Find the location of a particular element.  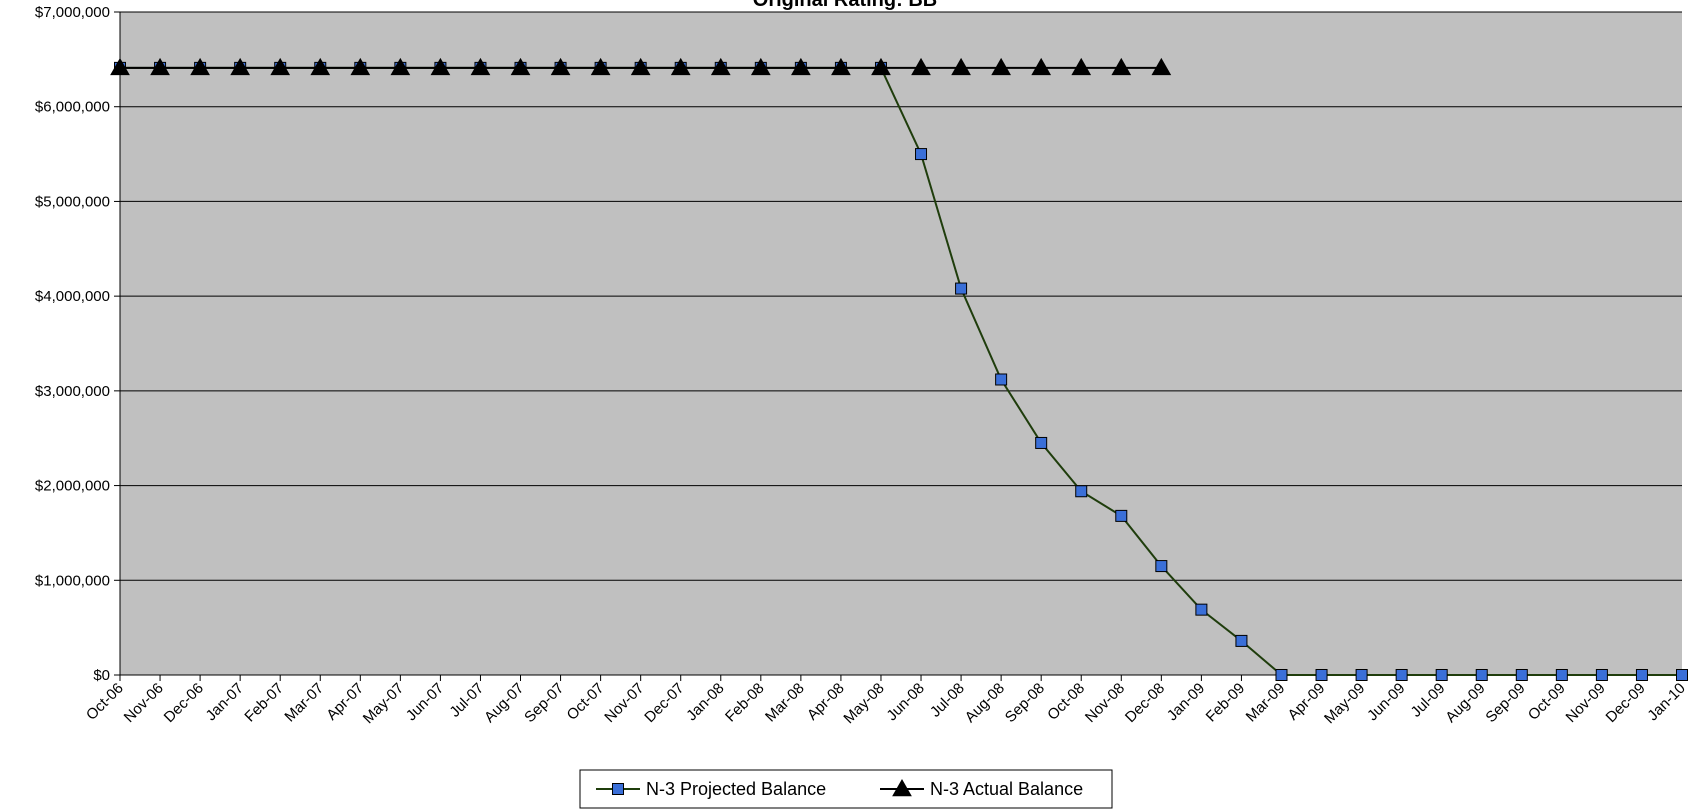

y-tick-label: $2,000,000 is located at coordinates (72, 486).